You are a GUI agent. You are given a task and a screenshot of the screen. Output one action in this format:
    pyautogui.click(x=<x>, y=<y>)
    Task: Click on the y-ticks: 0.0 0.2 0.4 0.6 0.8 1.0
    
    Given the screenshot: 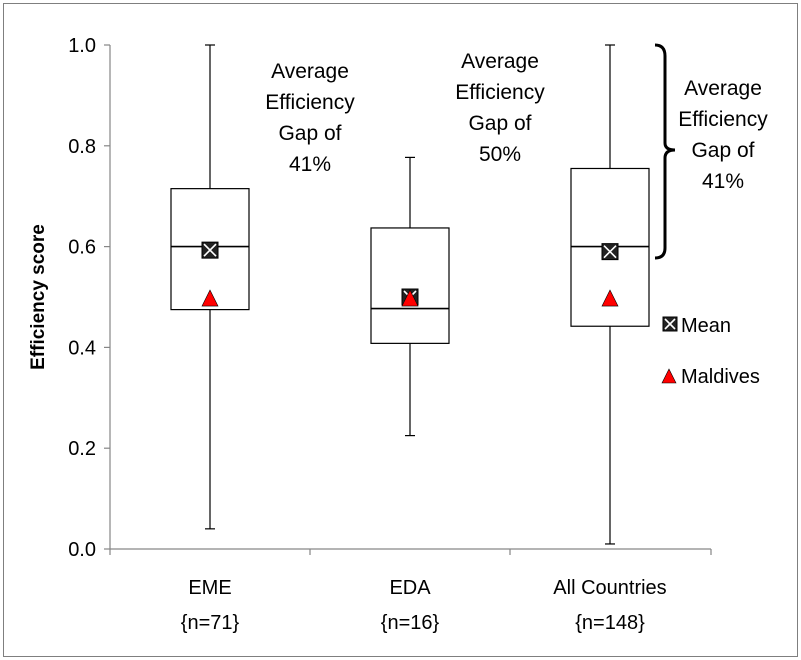 What is the action you would take?
    pyautogui.click(x=89, y=298)
    